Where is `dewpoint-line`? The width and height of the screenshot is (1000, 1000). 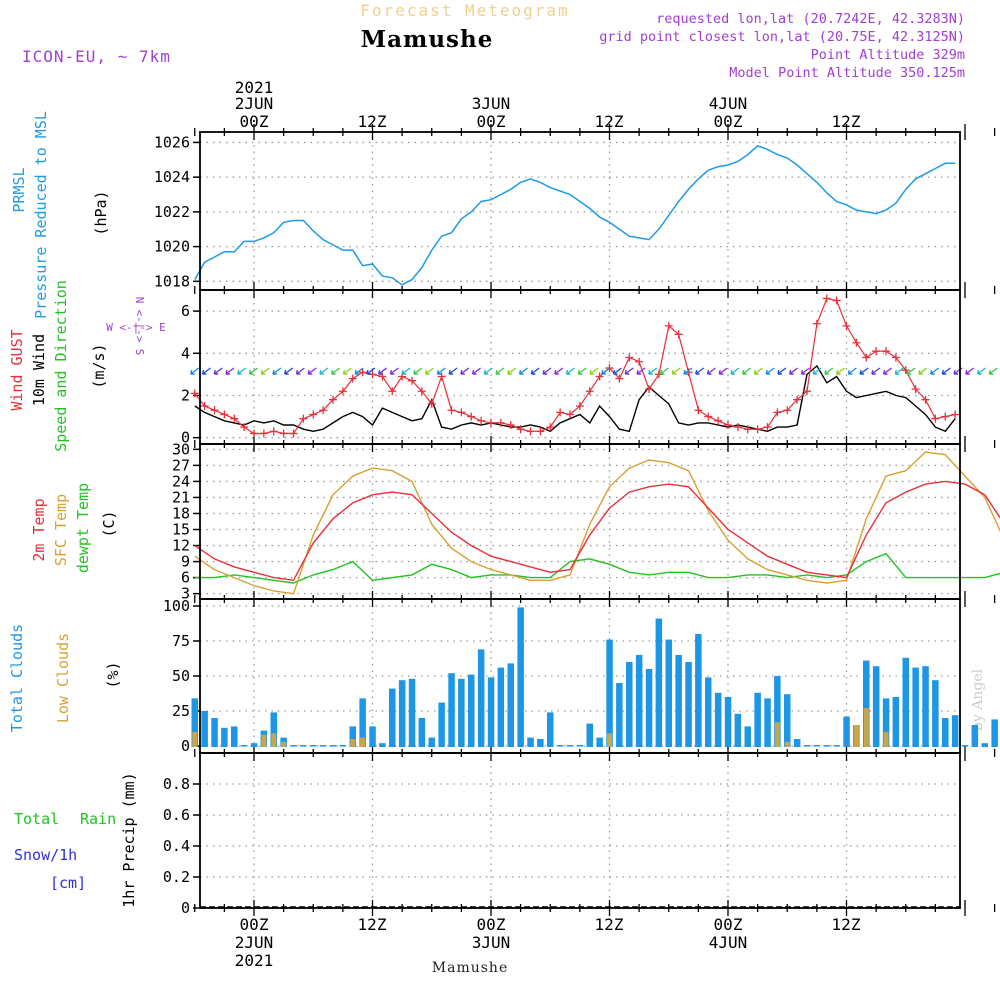 dewpoint-line is located at coordinates (597, 568).